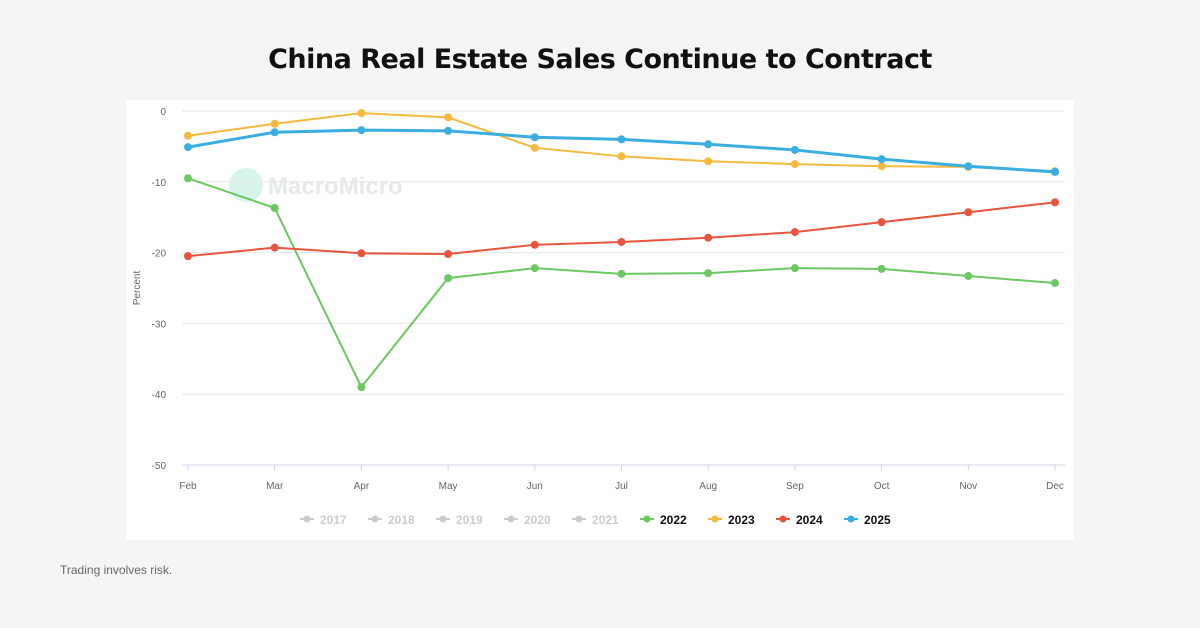 This screenshot has height=628, width=1200. I want to click on x-tick-label: Jun, so click(535, 486).